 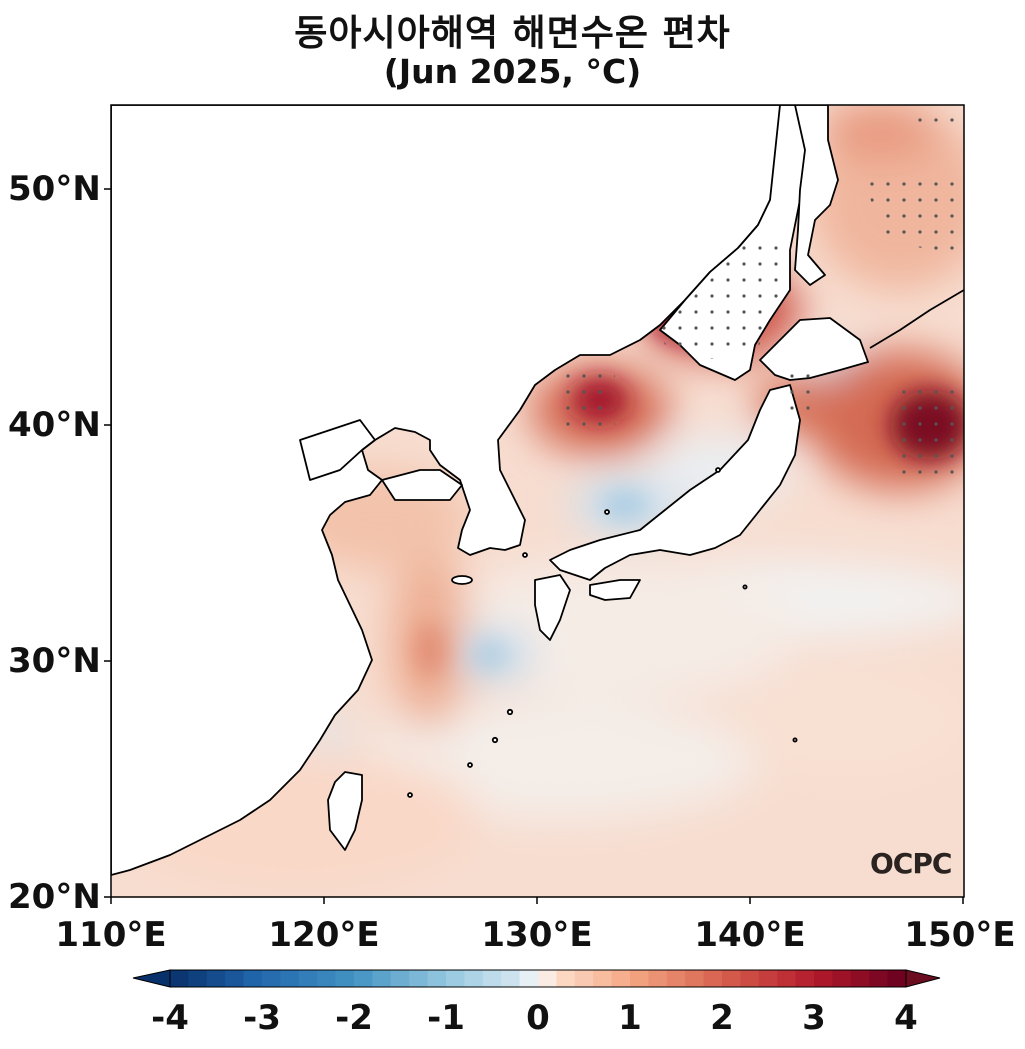 What do you see at coordinates (54, 661) in the screenshot?
I see `lat-tick-label: 30°N` at bounding box center [54, 661].